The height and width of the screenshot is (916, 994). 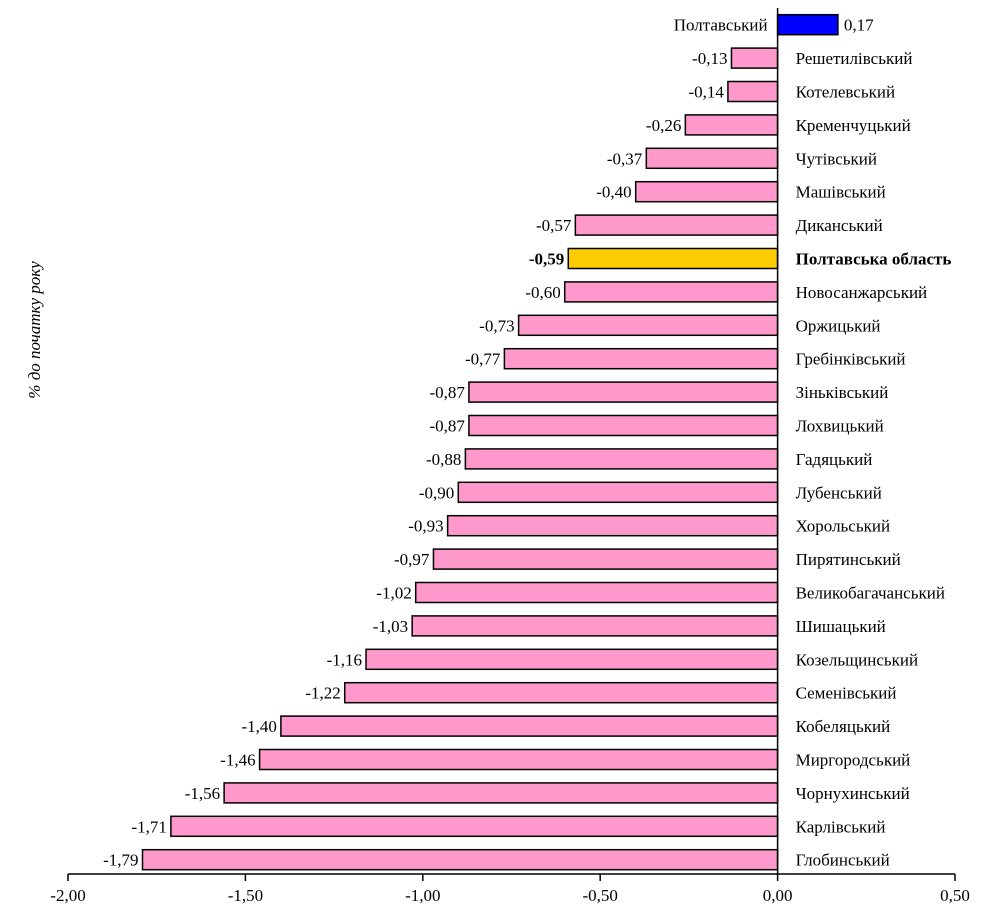 What do you see at coordinates (836, 158) in the screenshot?
I see `category-label: Чутівський` at bounding box center [836, 158].